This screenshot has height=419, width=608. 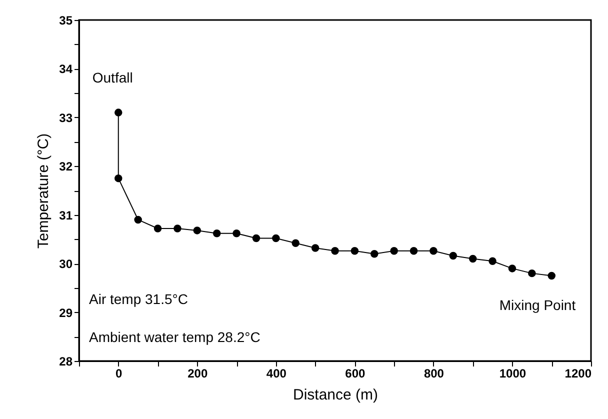 What do you see at coordinates (66, 117) in the screenshot?
I see `y-tick-label: 33` at bounding box center [66, 117].